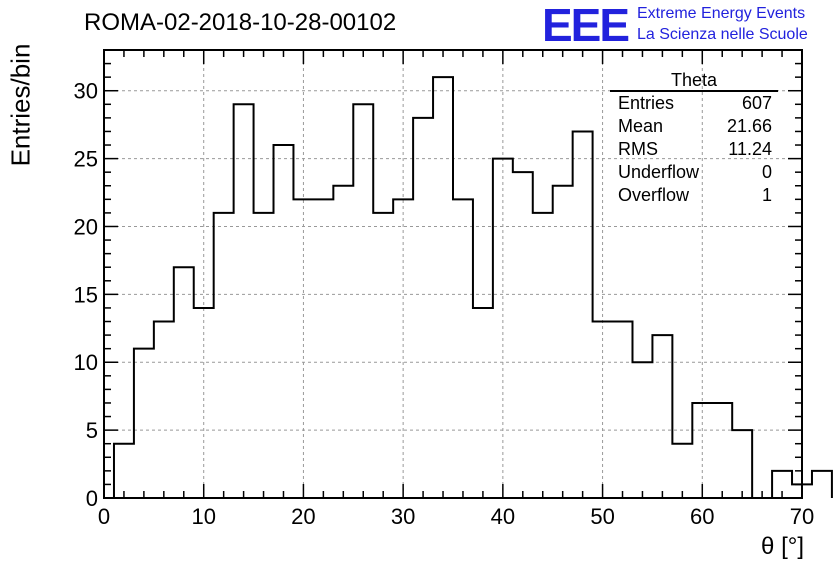 The image size is (836, 572). I want to click on stats-value: 21.66, so click(749, 126).